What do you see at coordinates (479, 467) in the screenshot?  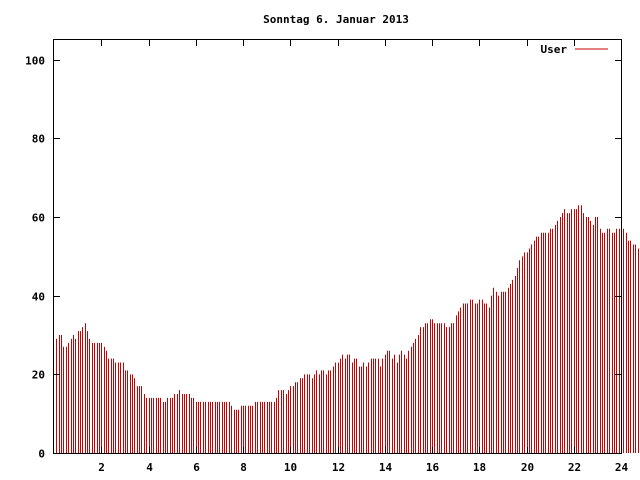 I see `x-tick-label: 18` at bounding box center [479, 467].